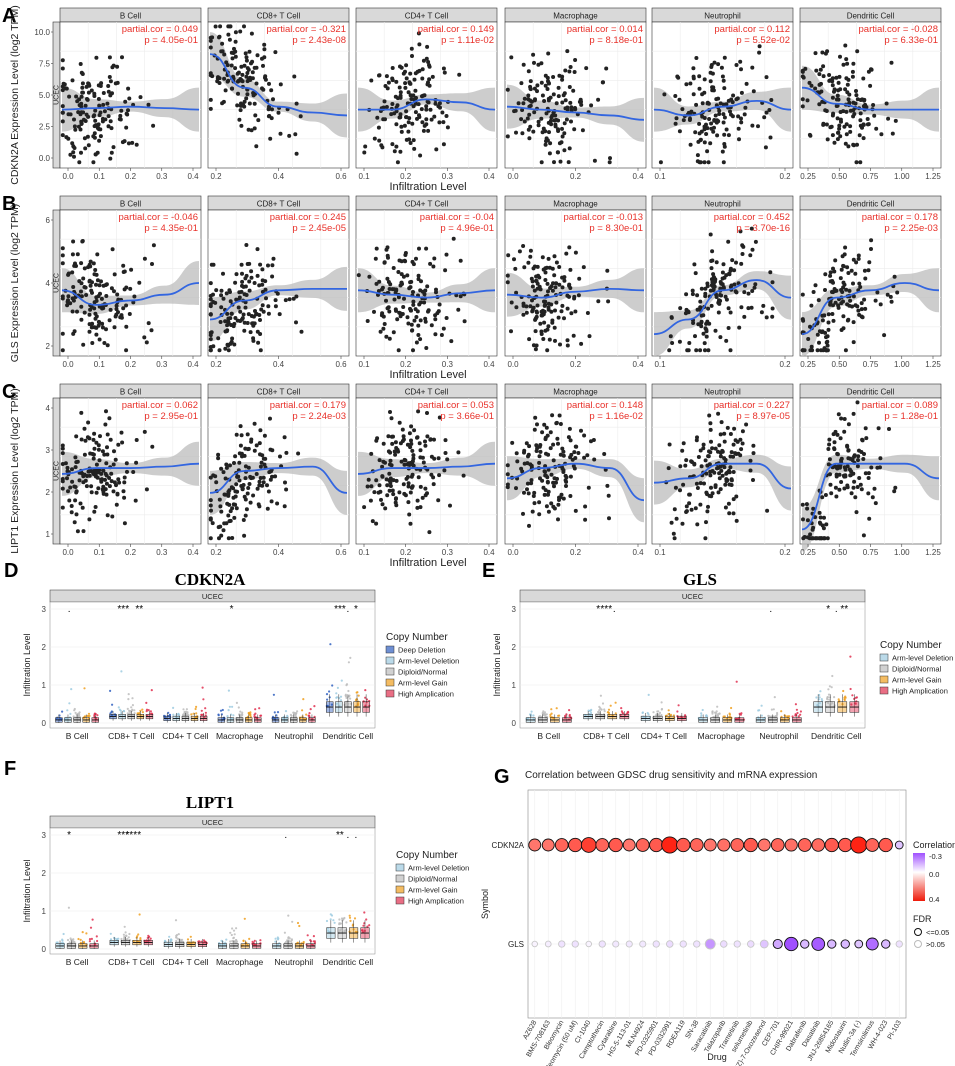 This screenshot has height=1066, width=955. Describe the element at coordinates (213, 822) in the screenshot. I see `ucec-strip-label: UCEC` at that location.